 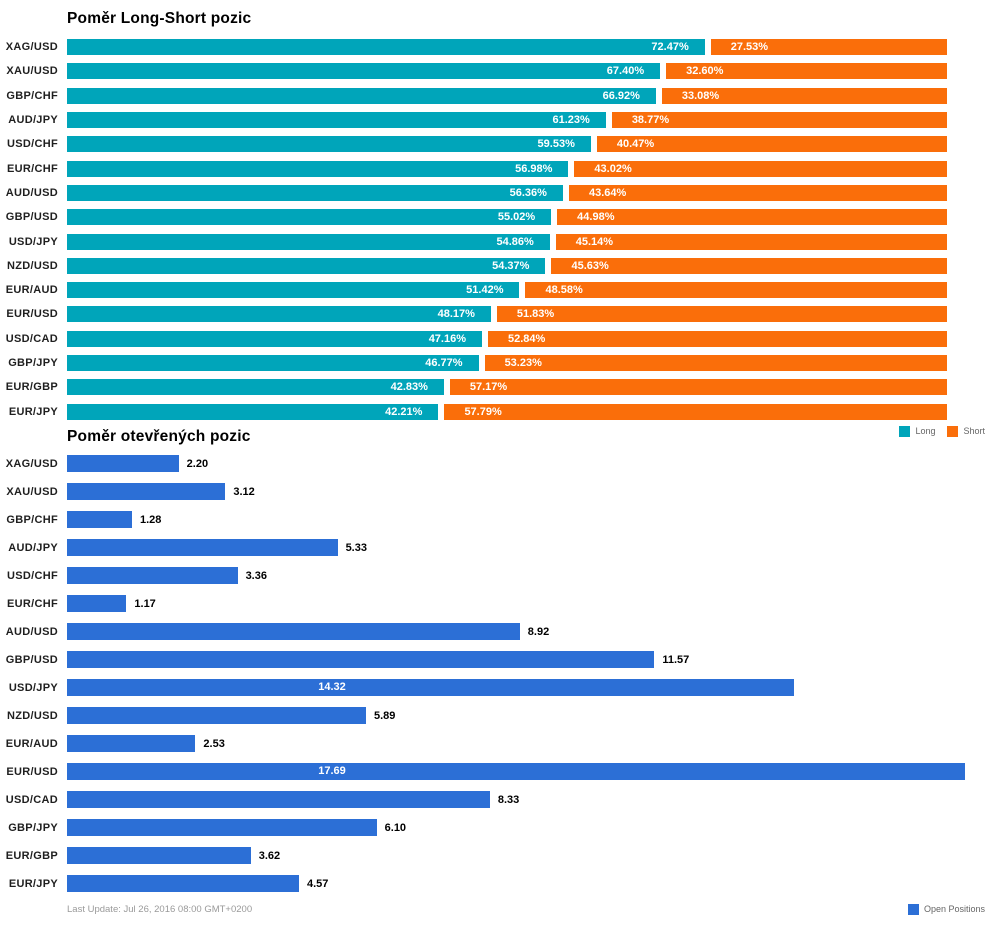 I want to click on short-bar-segment: 38.77%, so click(x=779, y=120).